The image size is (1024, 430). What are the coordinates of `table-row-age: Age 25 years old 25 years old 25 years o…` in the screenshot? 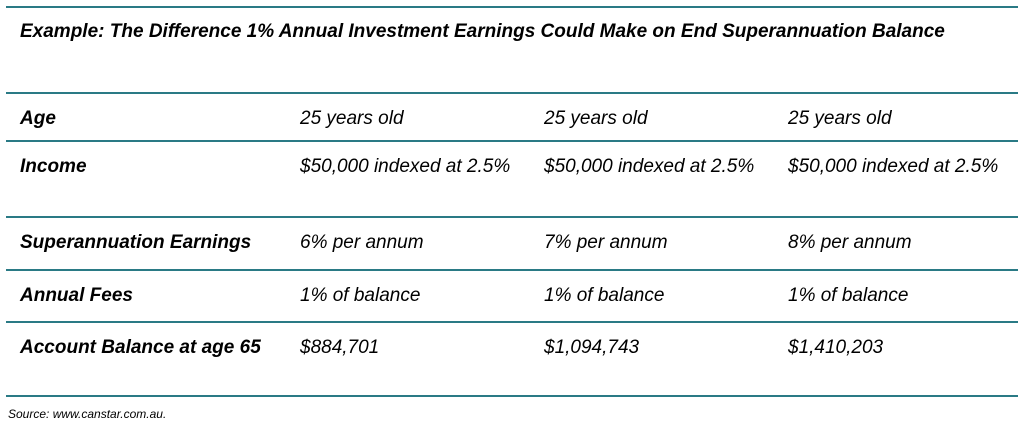 It's located at (512, 116).